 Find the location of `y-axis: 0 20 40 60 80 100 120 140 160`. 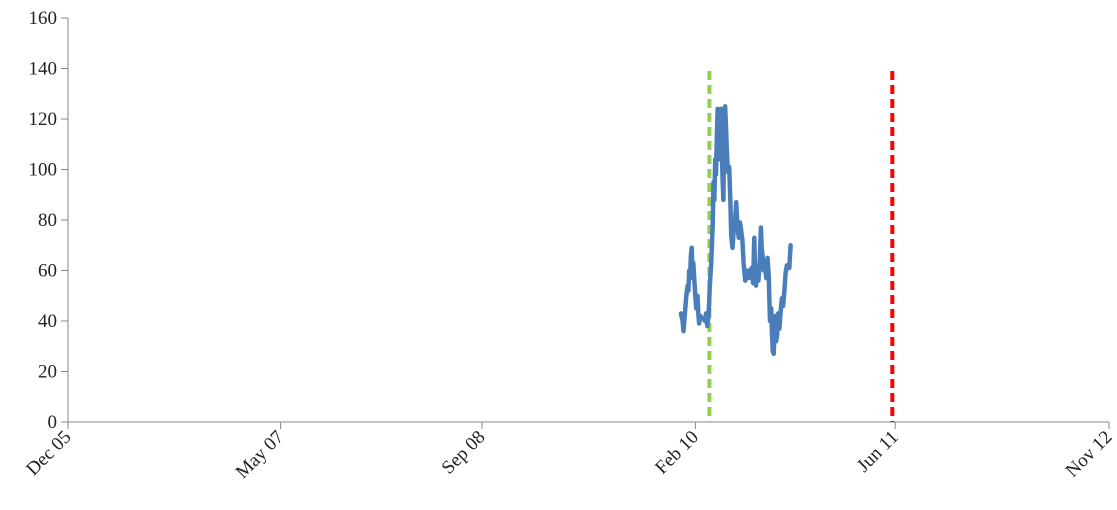

y-axis: 0 20 40 60 80 100 120 140 160 is located at coordinates (49, 220).